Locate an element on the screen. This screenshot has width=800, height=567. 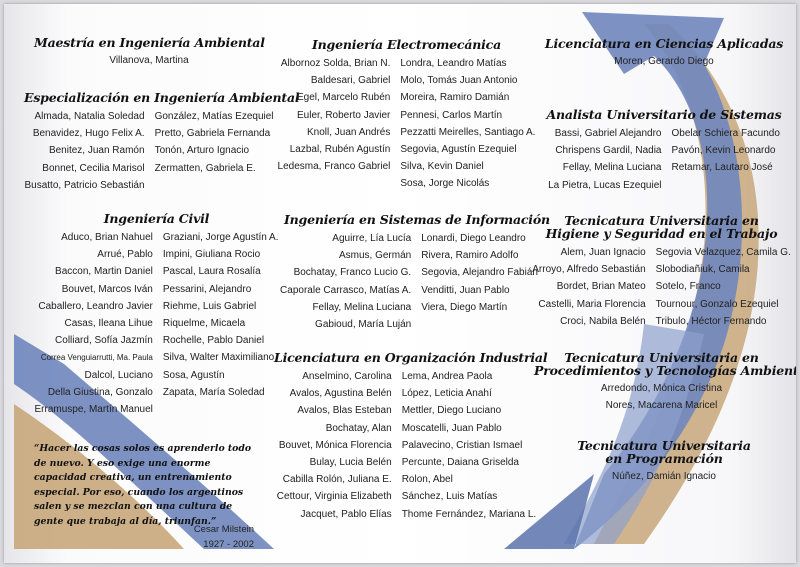
graduate-name: Anselmino, Carolina is located at coordinates (347, 376).